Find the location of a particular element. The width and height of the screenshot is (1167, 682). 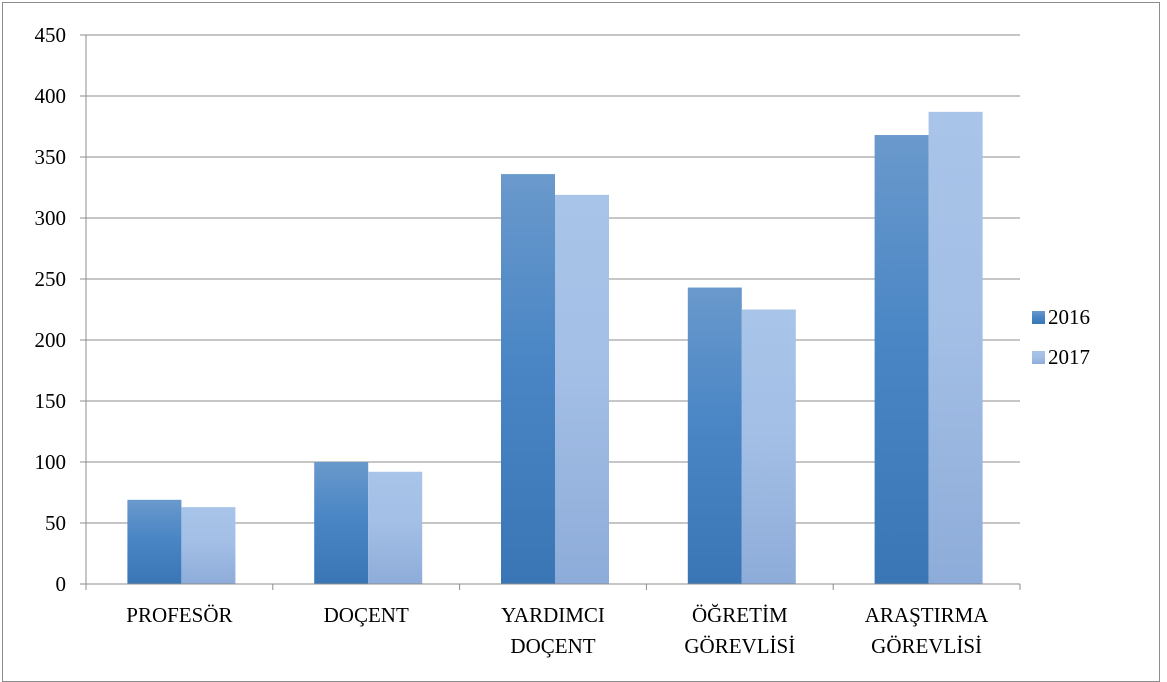

x-category-label: ARAŞTIRMA GÖREVLİSİ is located at coordinates (927, 630).